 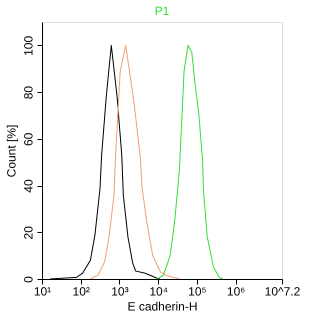 I want to click on y-tick-label: 40, so click(x=29, y=186).